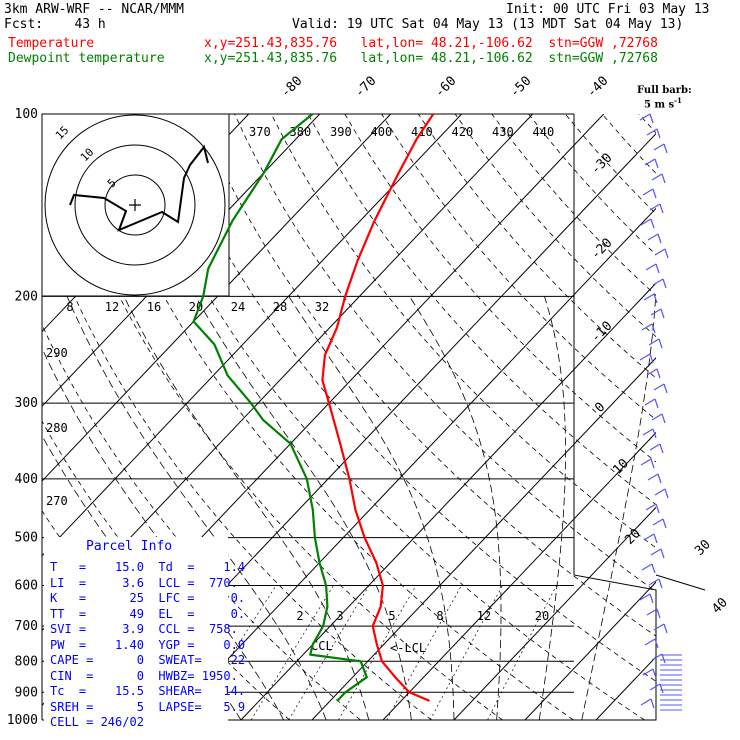  I want to click on temperature-label: 40, so click(720, 606).